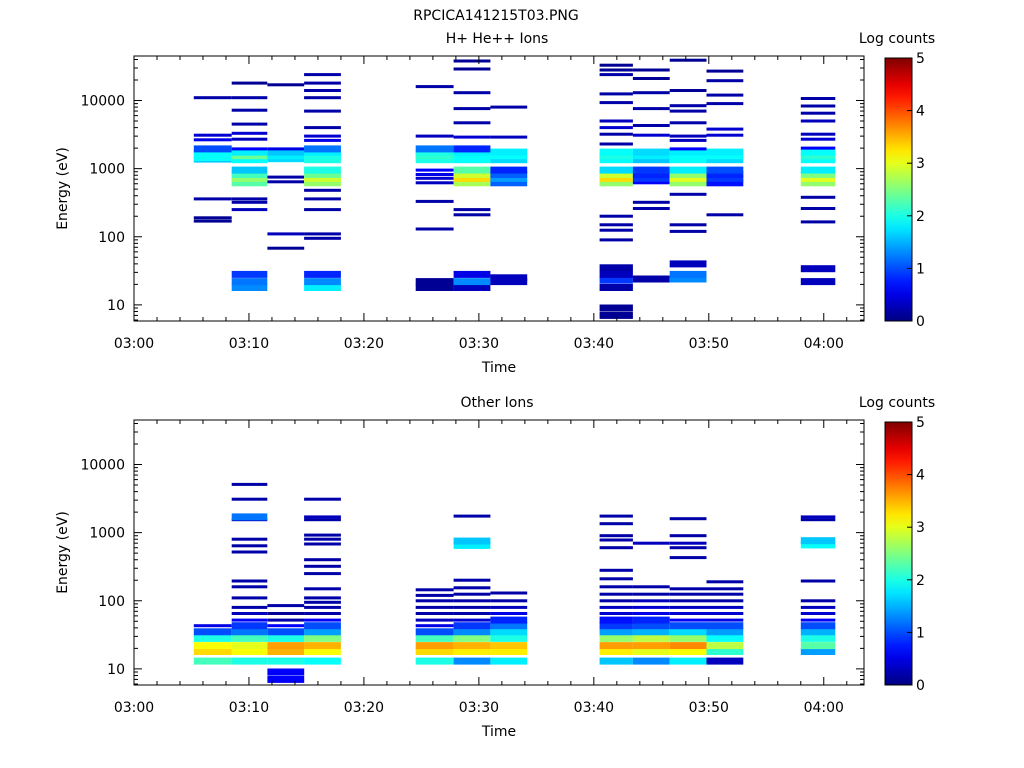 This screenshot has width=1024, height=768. Describe the element at coordinates (709, 344) in the screenshot. I see `x-tick-label: 03:50` at that location.